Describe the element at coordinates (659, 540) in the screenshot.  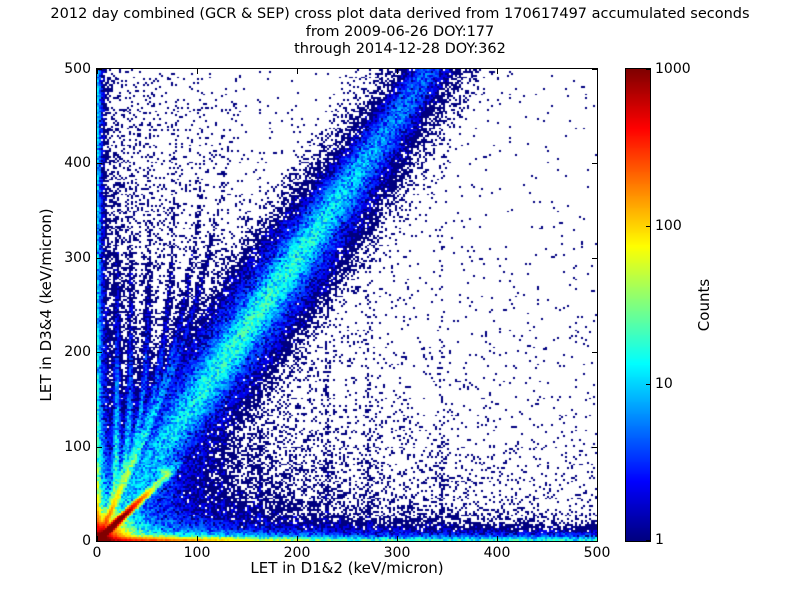
I see `colorbar-tick-label: 1` at that location.